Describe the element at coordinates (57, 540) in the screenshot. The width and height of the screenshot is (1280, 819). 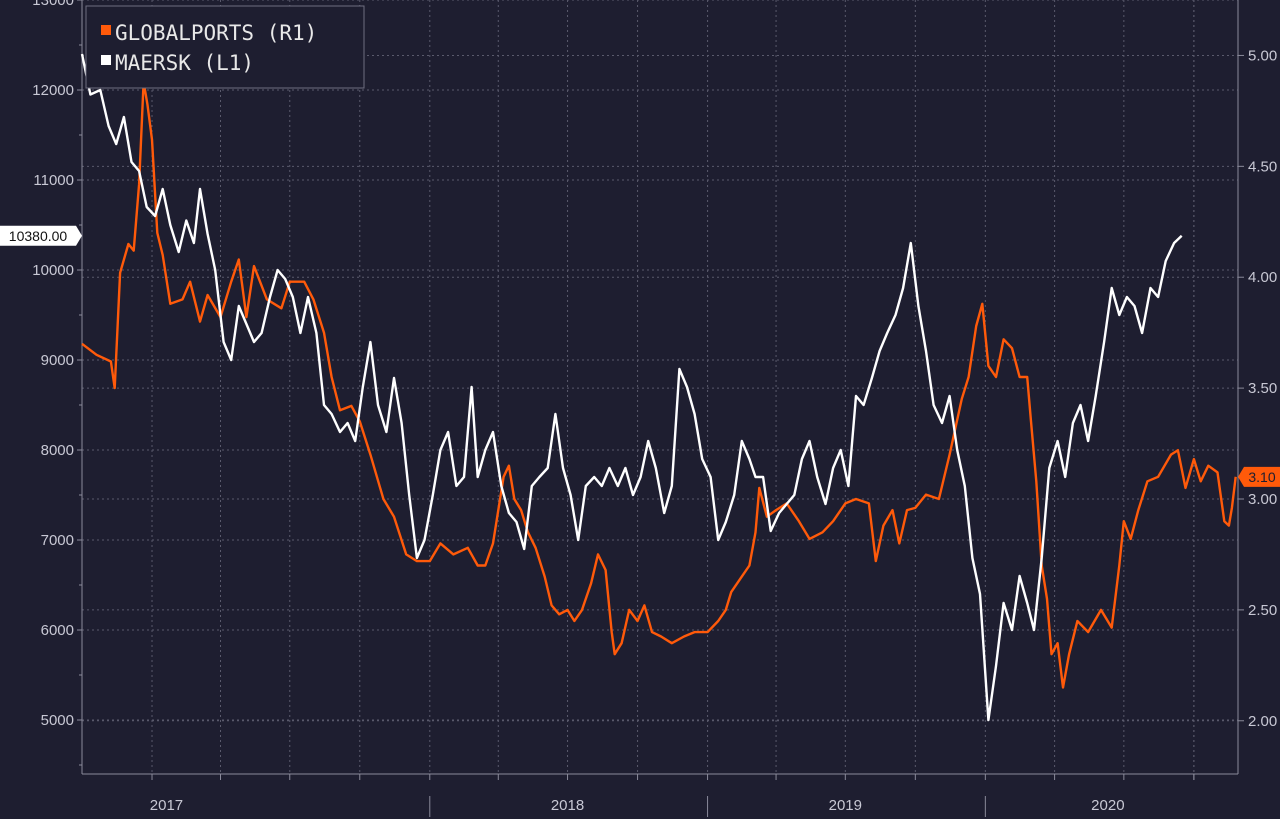
I see `left-tick-label: 7000` at that location.